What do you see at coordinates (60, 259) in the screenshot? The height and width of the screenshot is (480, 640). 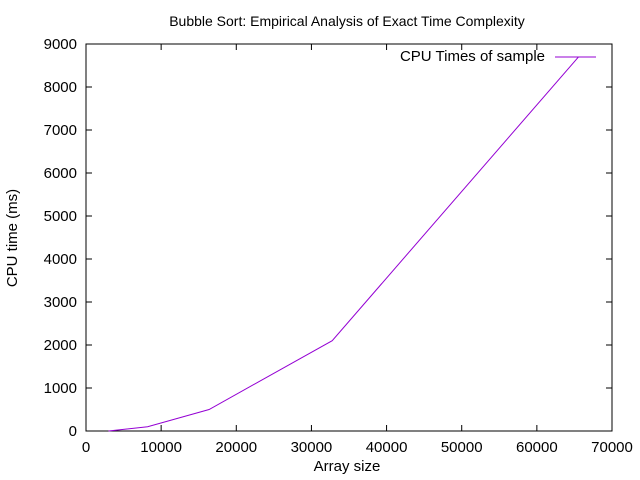 I see `y-tick-label: 4000` at bounding box center [60, 259].